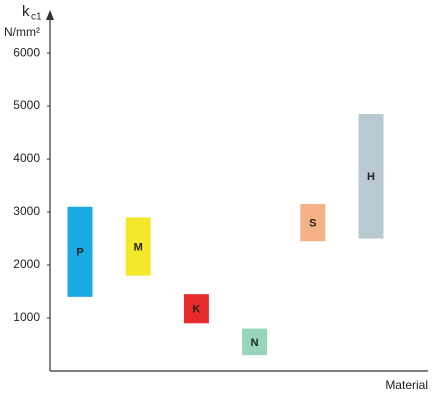 Image resolution: width=432 pixels, height=400 pixels. I want to click on y-label-subscript: c1, so click(36, 17).